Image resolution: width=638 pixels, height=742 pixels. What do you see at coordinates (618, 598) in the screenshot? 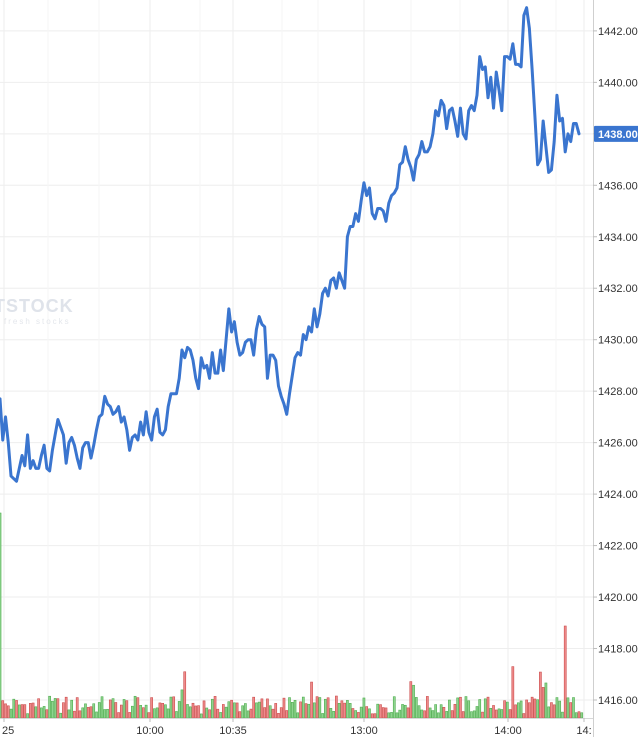
I see `y-tick-label: 1420.00` at bounding box center [618, 598].